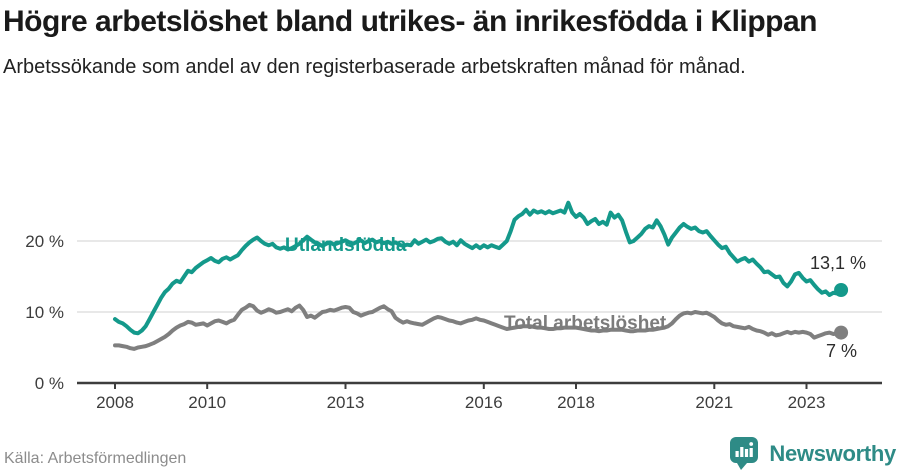 The height and width of the screenshot is (474, 900). What do you see at coordinates (346, 402) in the screenshot?
I see `x-tick-label-2013: 2013` at bounding box center [346, 402].